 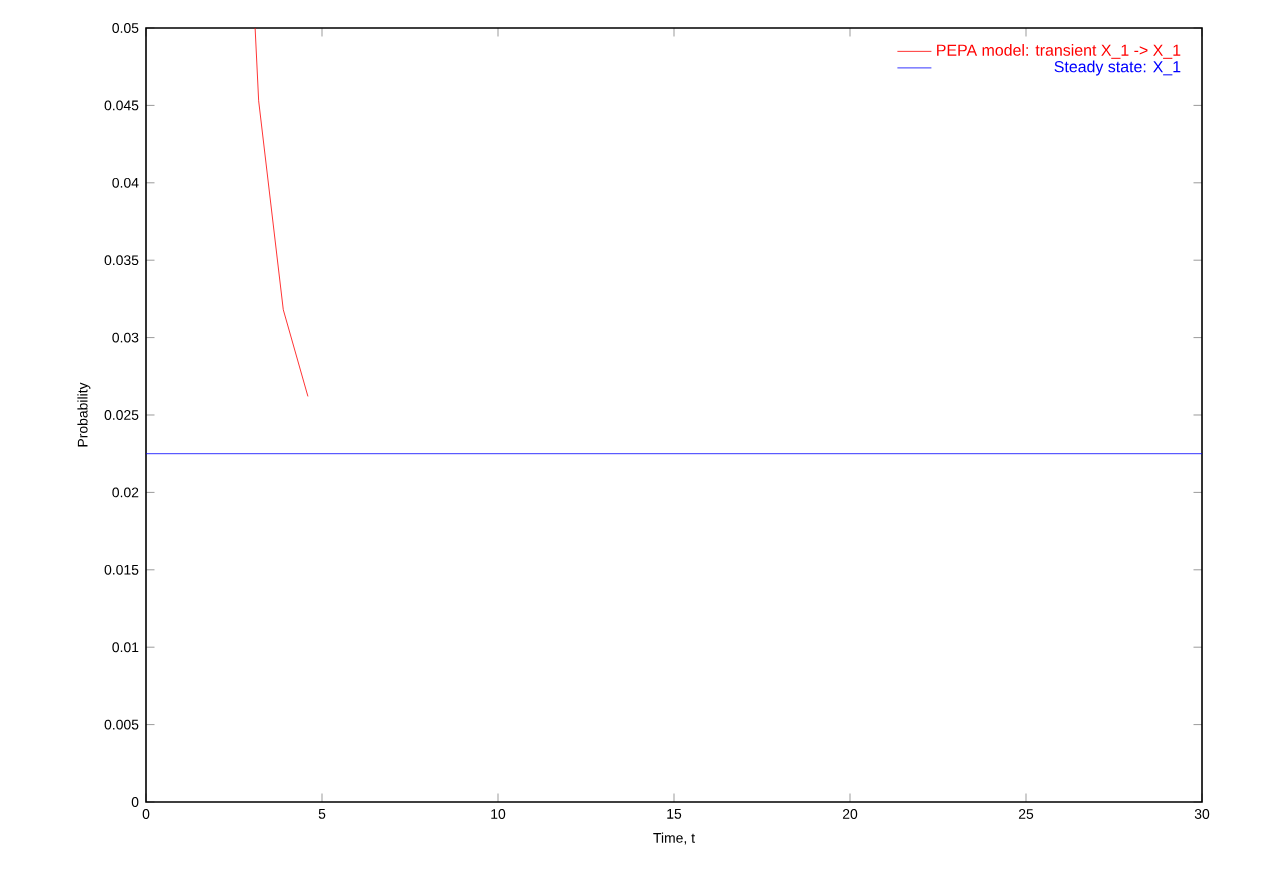 I want to click on line-series, so click(x=281, y=212).